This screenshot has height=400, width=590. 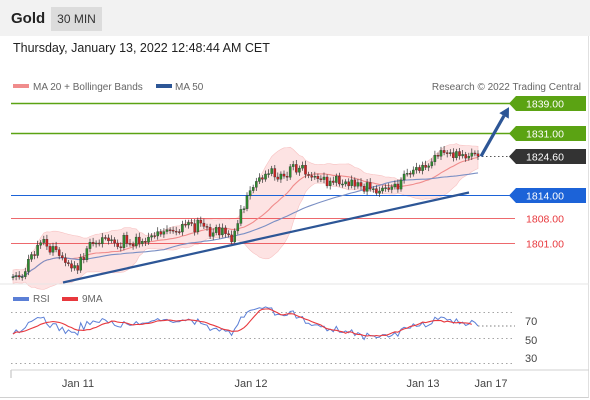 I want to click on level-1824-60-label: 1824.60, so click(x=545, y=158).